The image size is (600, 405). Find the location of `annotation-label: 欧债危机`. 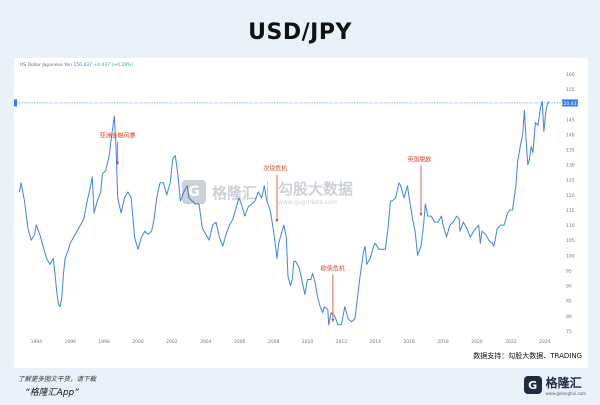

annotation-label: 欧债危机 is located at coordinates (333, 268).